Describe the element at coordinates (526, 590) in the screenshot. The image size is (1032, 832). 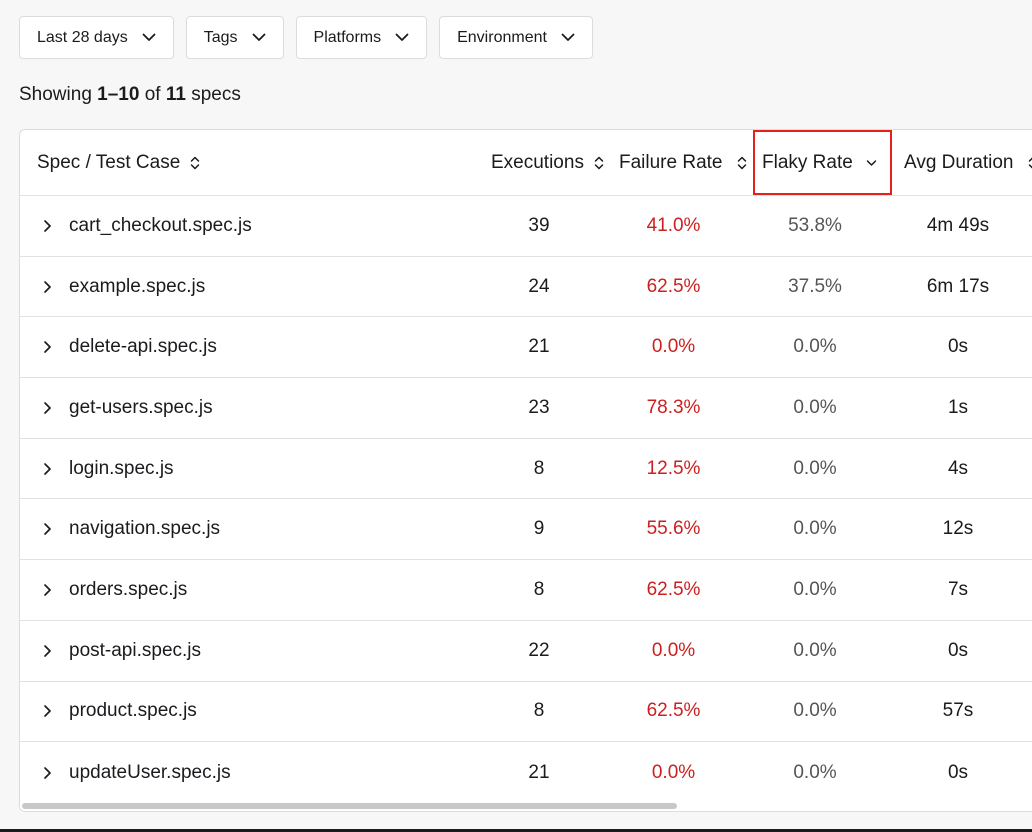
I see `table-row: orders.spec.js 8 62.5% 0.0% 7s` at that location.